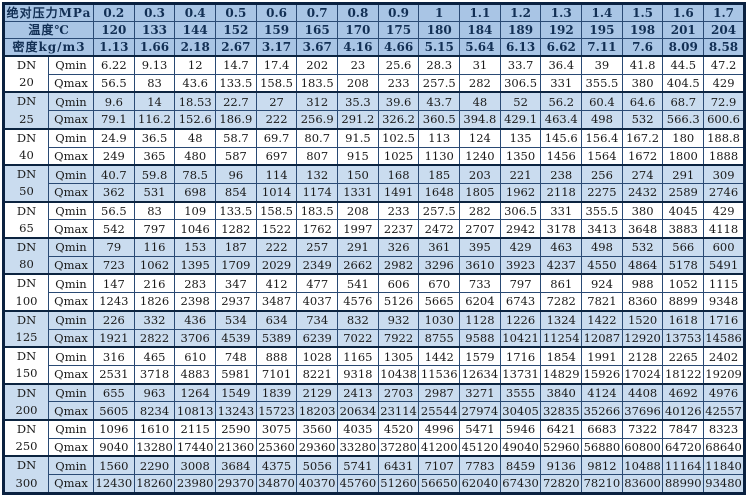 The image size is (750, 495). What do you see at coordinates (154, 429) in the screenshot?
I see `qmin-250-c1: 1610` at bounding box center [154, 429].